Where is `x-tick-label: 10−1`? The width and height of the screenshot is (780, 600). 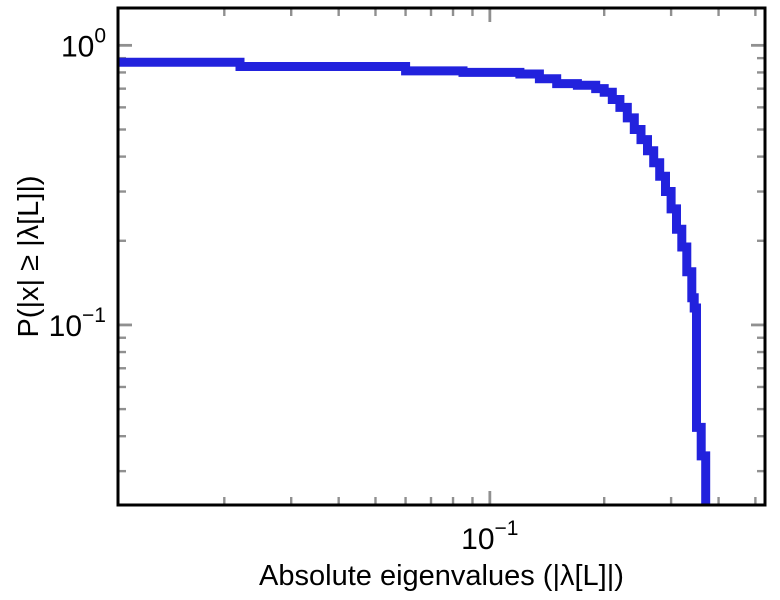 x-tick-label: 10−1 is located at coordinates (489, 536).